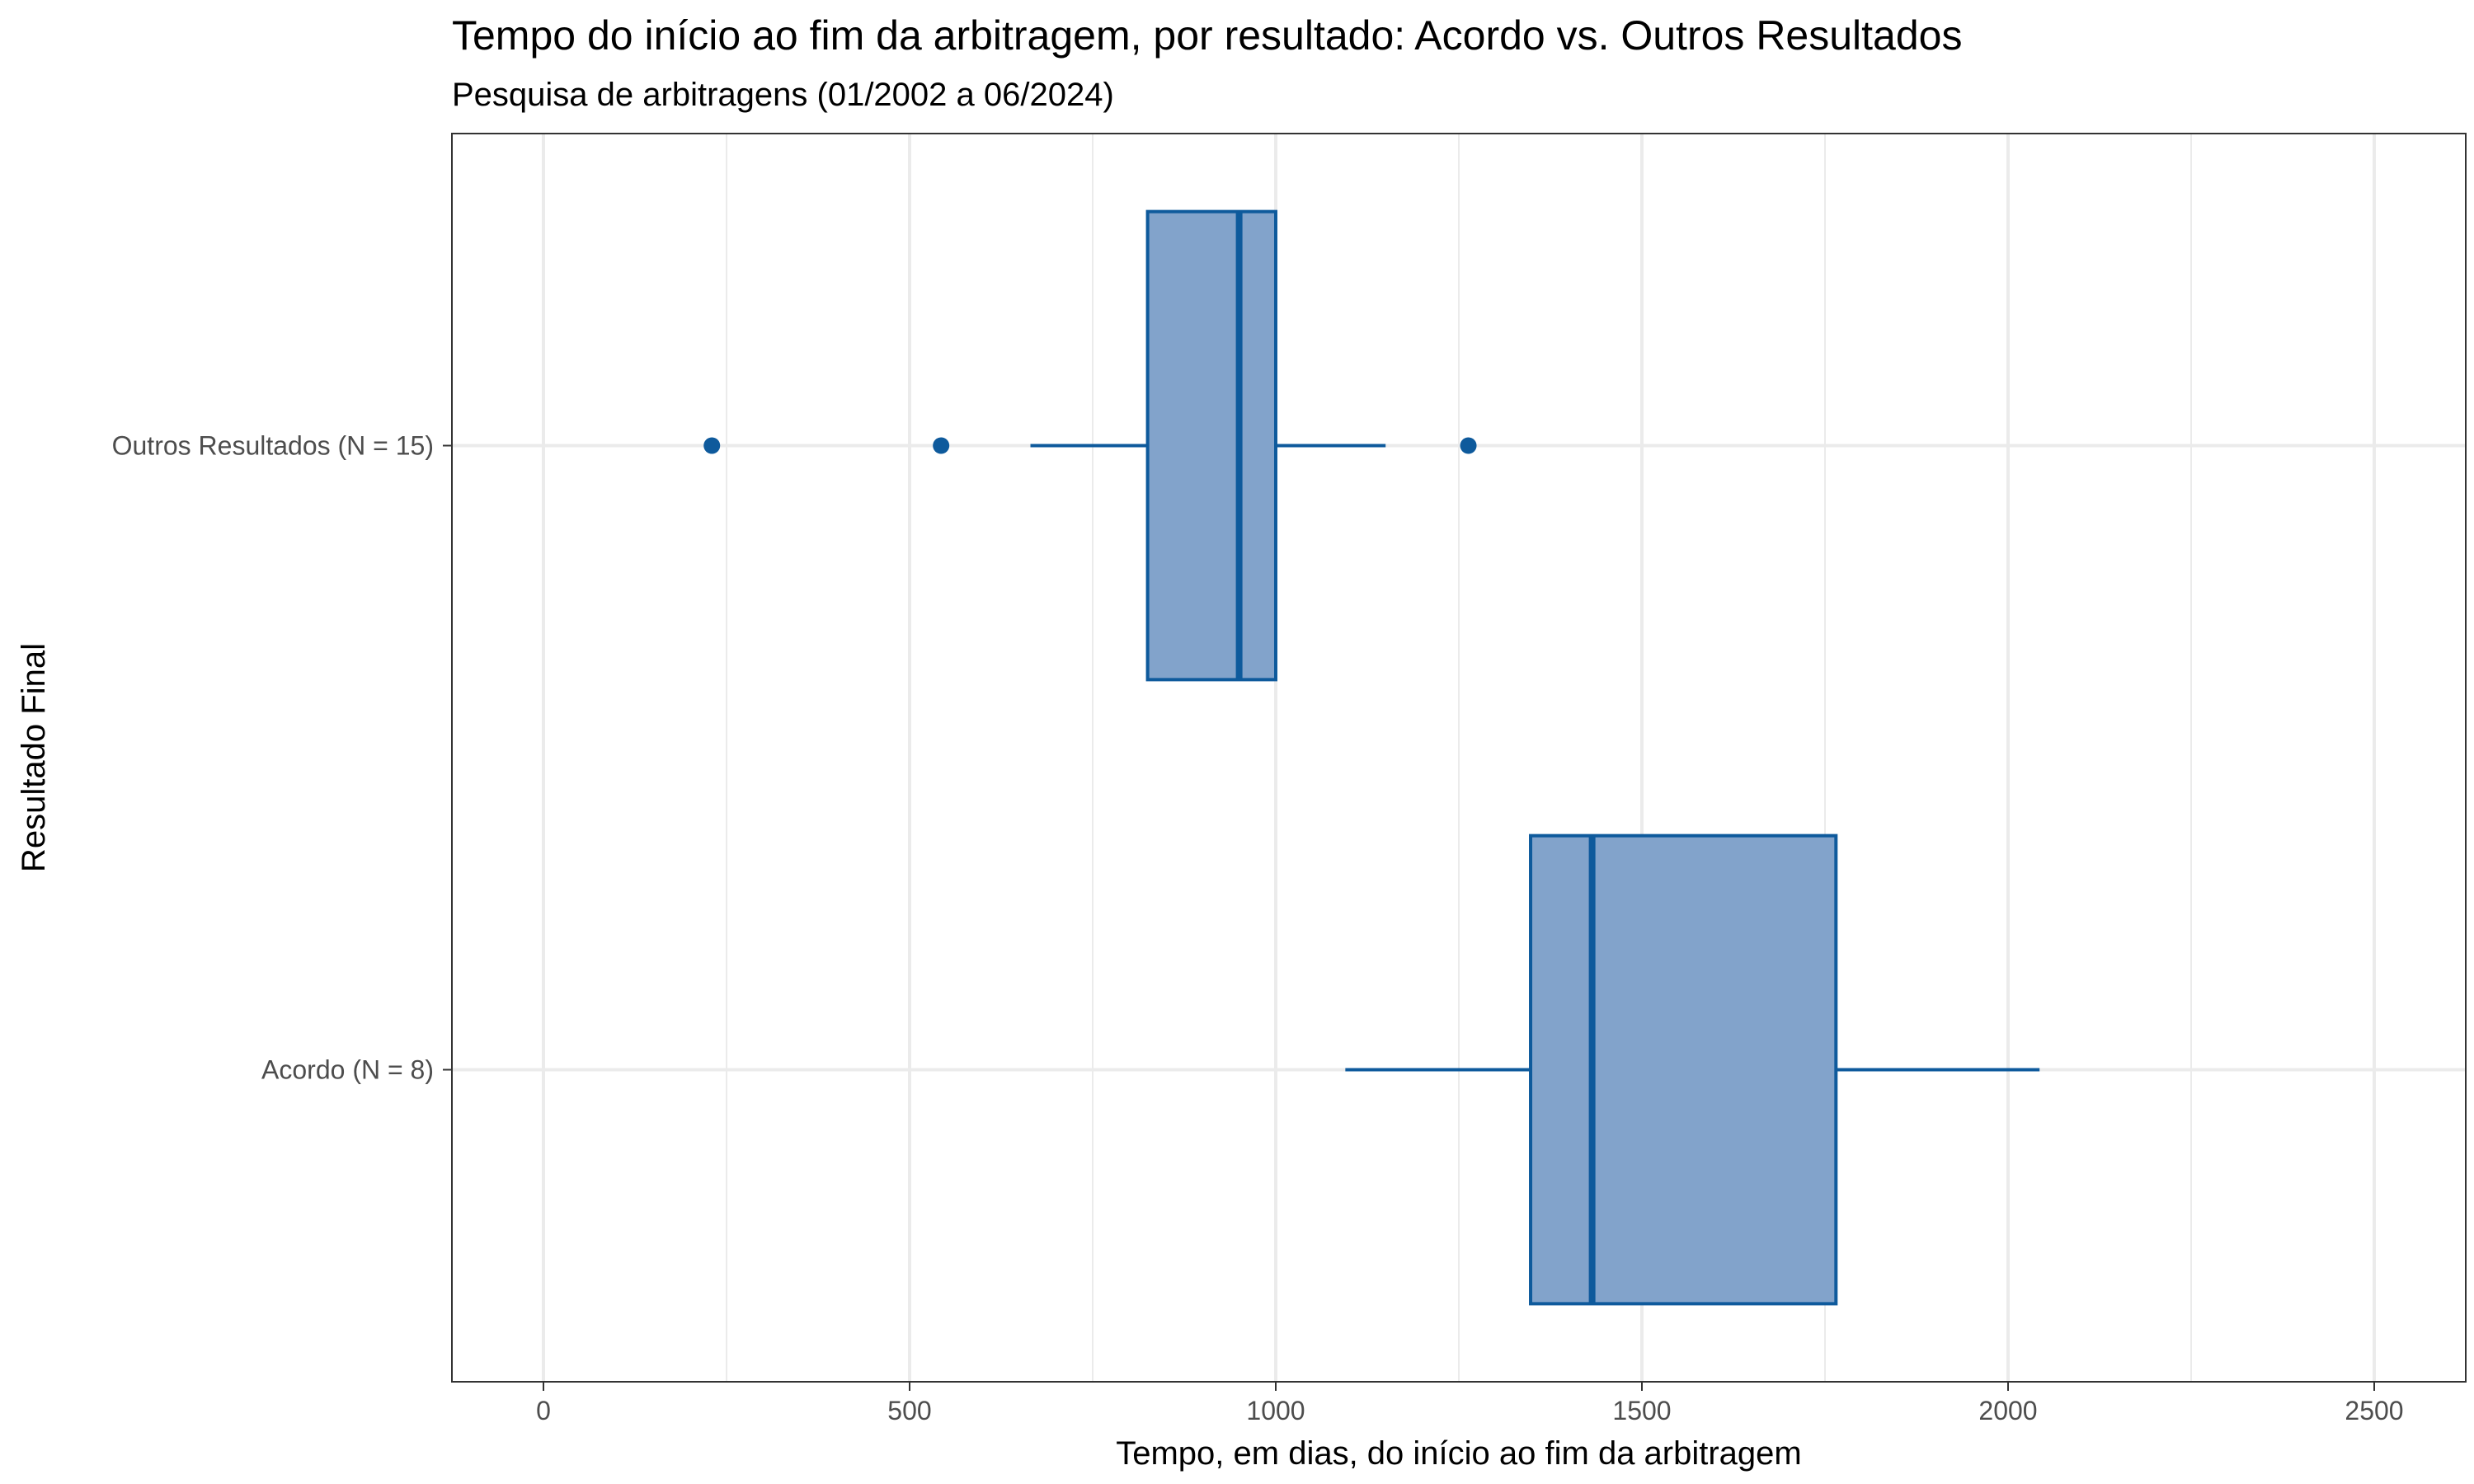 This screenshot has height=1484, width=2474. I want to click on y-axis-title: Resultado Final, so click(34, 757).